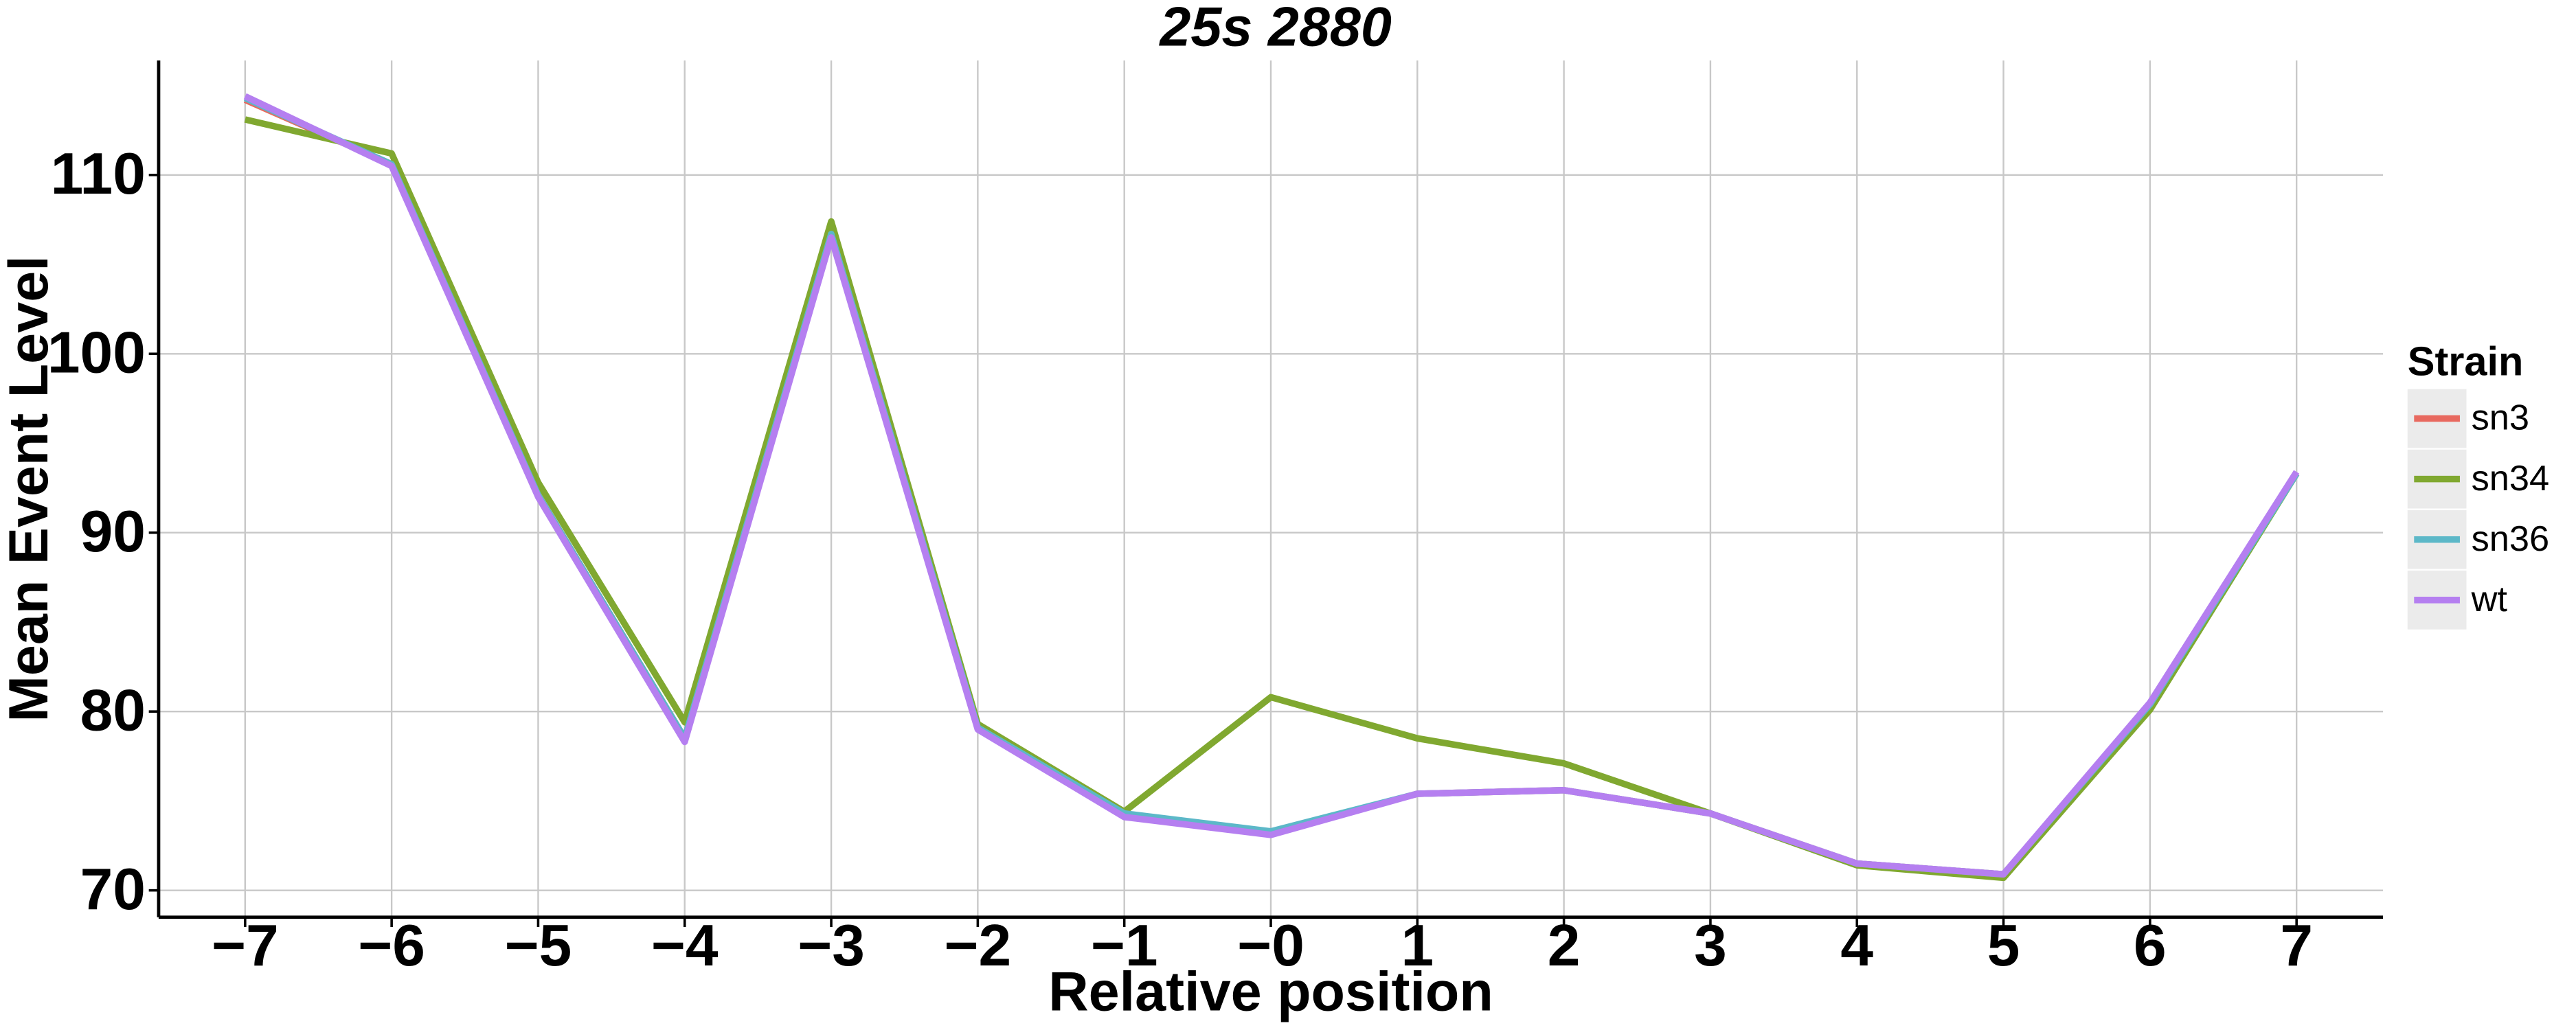  I want to click on legend-label: wt, so click(2489, 599).